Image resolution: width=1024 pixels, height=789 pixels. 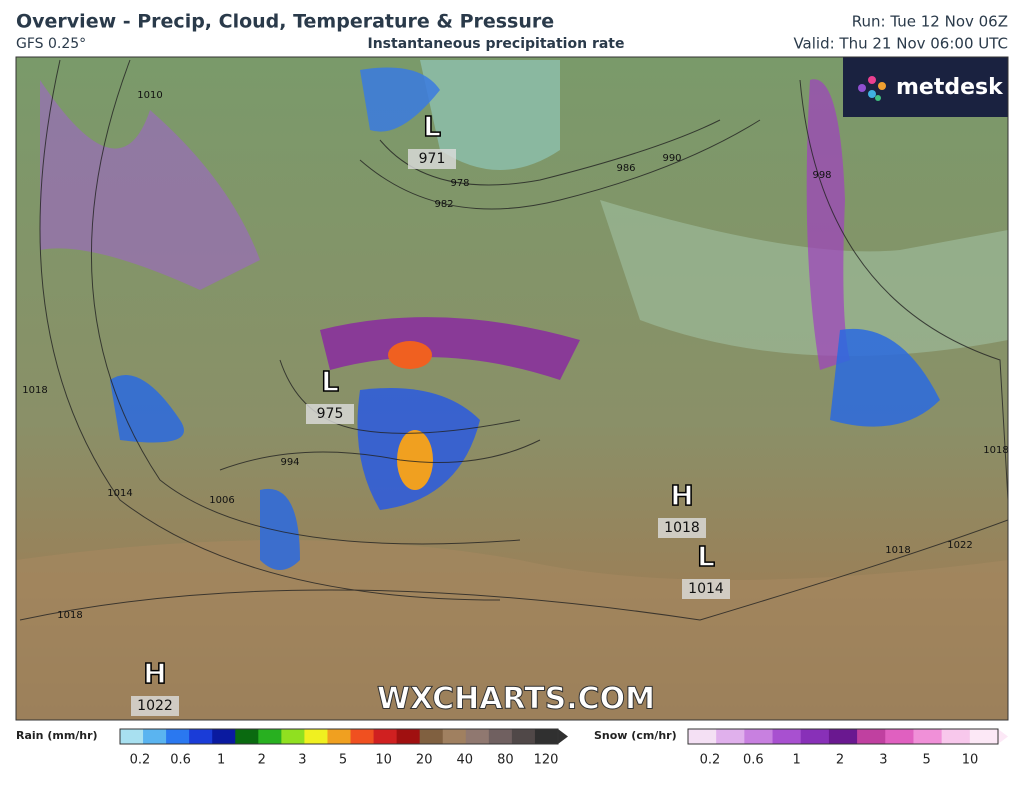 I want to click on pressure-value: 1018, so click(x=682, y=528).